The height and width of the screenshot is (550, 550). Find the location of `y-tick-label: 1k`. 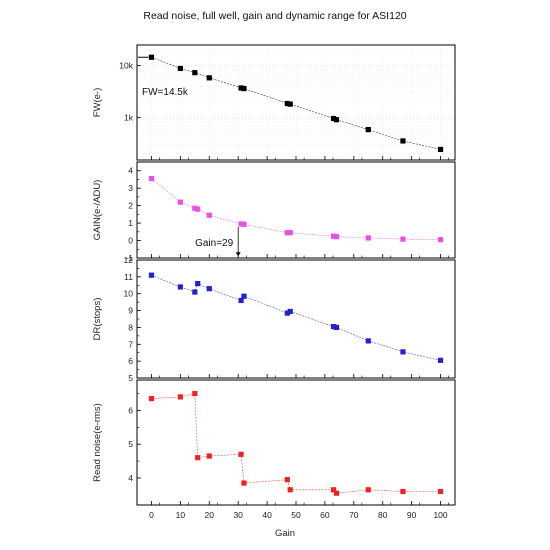

y-tick-label: 1k is located at coordinates (129, 117).